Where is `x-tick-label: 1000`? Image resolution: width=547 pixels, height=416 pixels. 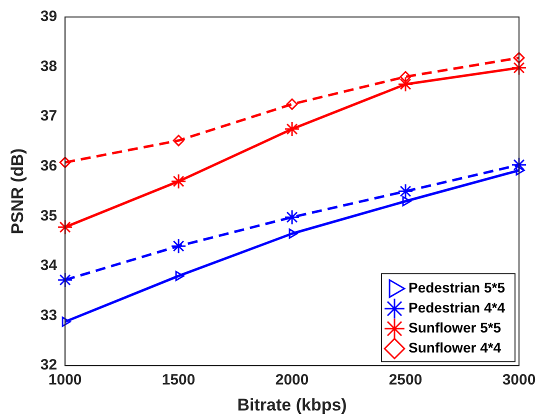 x-tick-label: 1000 is located at coordinates (65, 380).